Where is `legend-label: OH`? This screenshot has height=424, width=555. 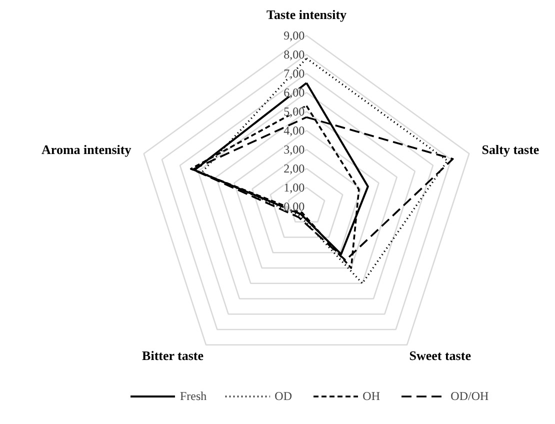 legend-label: OH is located at coordinates (372, 396).